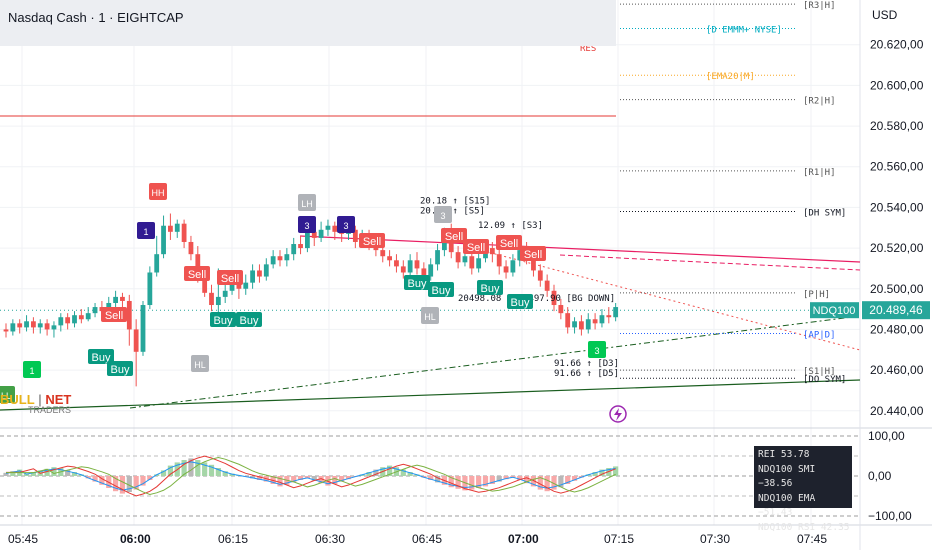 The width and height of the screenshot is (932, 550). Describe the element at coordinates (812, 539) in the screenshot. I see `x-tick-label: 07:45` at that location.